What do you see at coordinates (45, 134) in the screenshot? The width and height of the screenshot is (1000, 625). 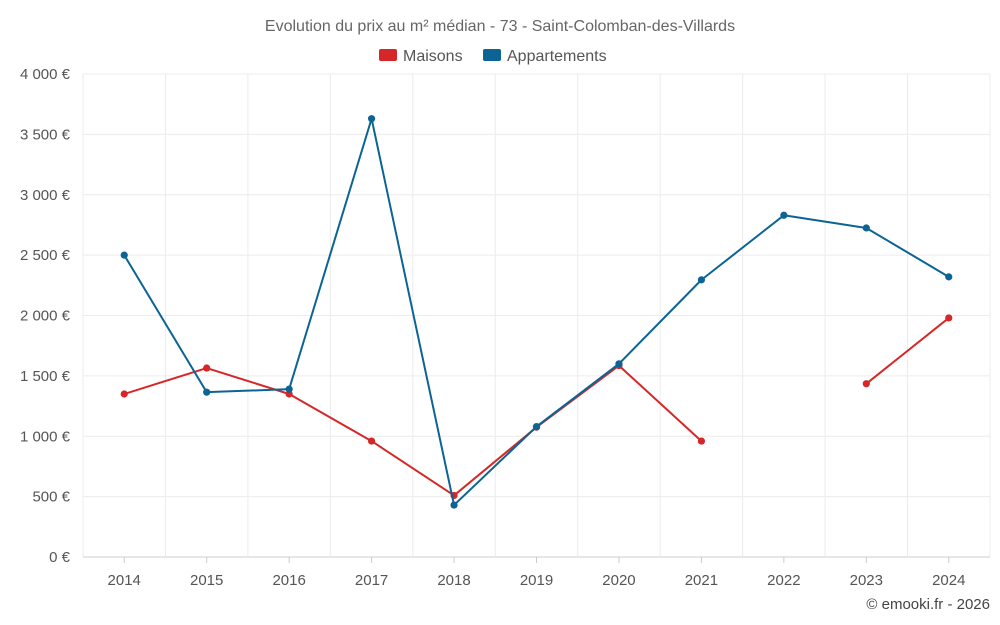 I see `y-tick-label: 3 500 €` at bounding box center [45, 134].